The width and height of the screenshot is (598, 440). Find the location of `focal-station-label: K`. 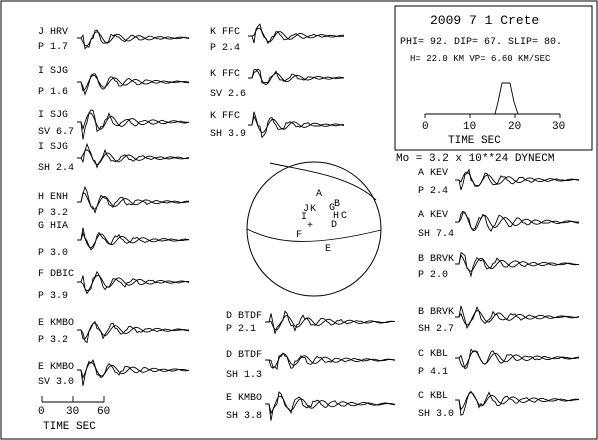

focal-station-label: K is located at coordinates (313, 209).